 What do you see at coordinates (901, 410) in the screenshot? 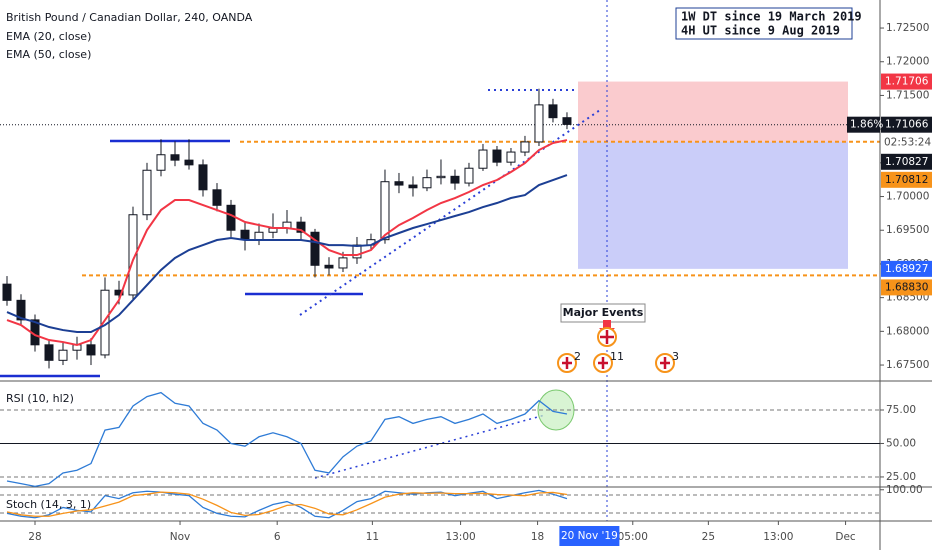
I see `y-tick-label: 75.00` at bounding box center [901, 410].